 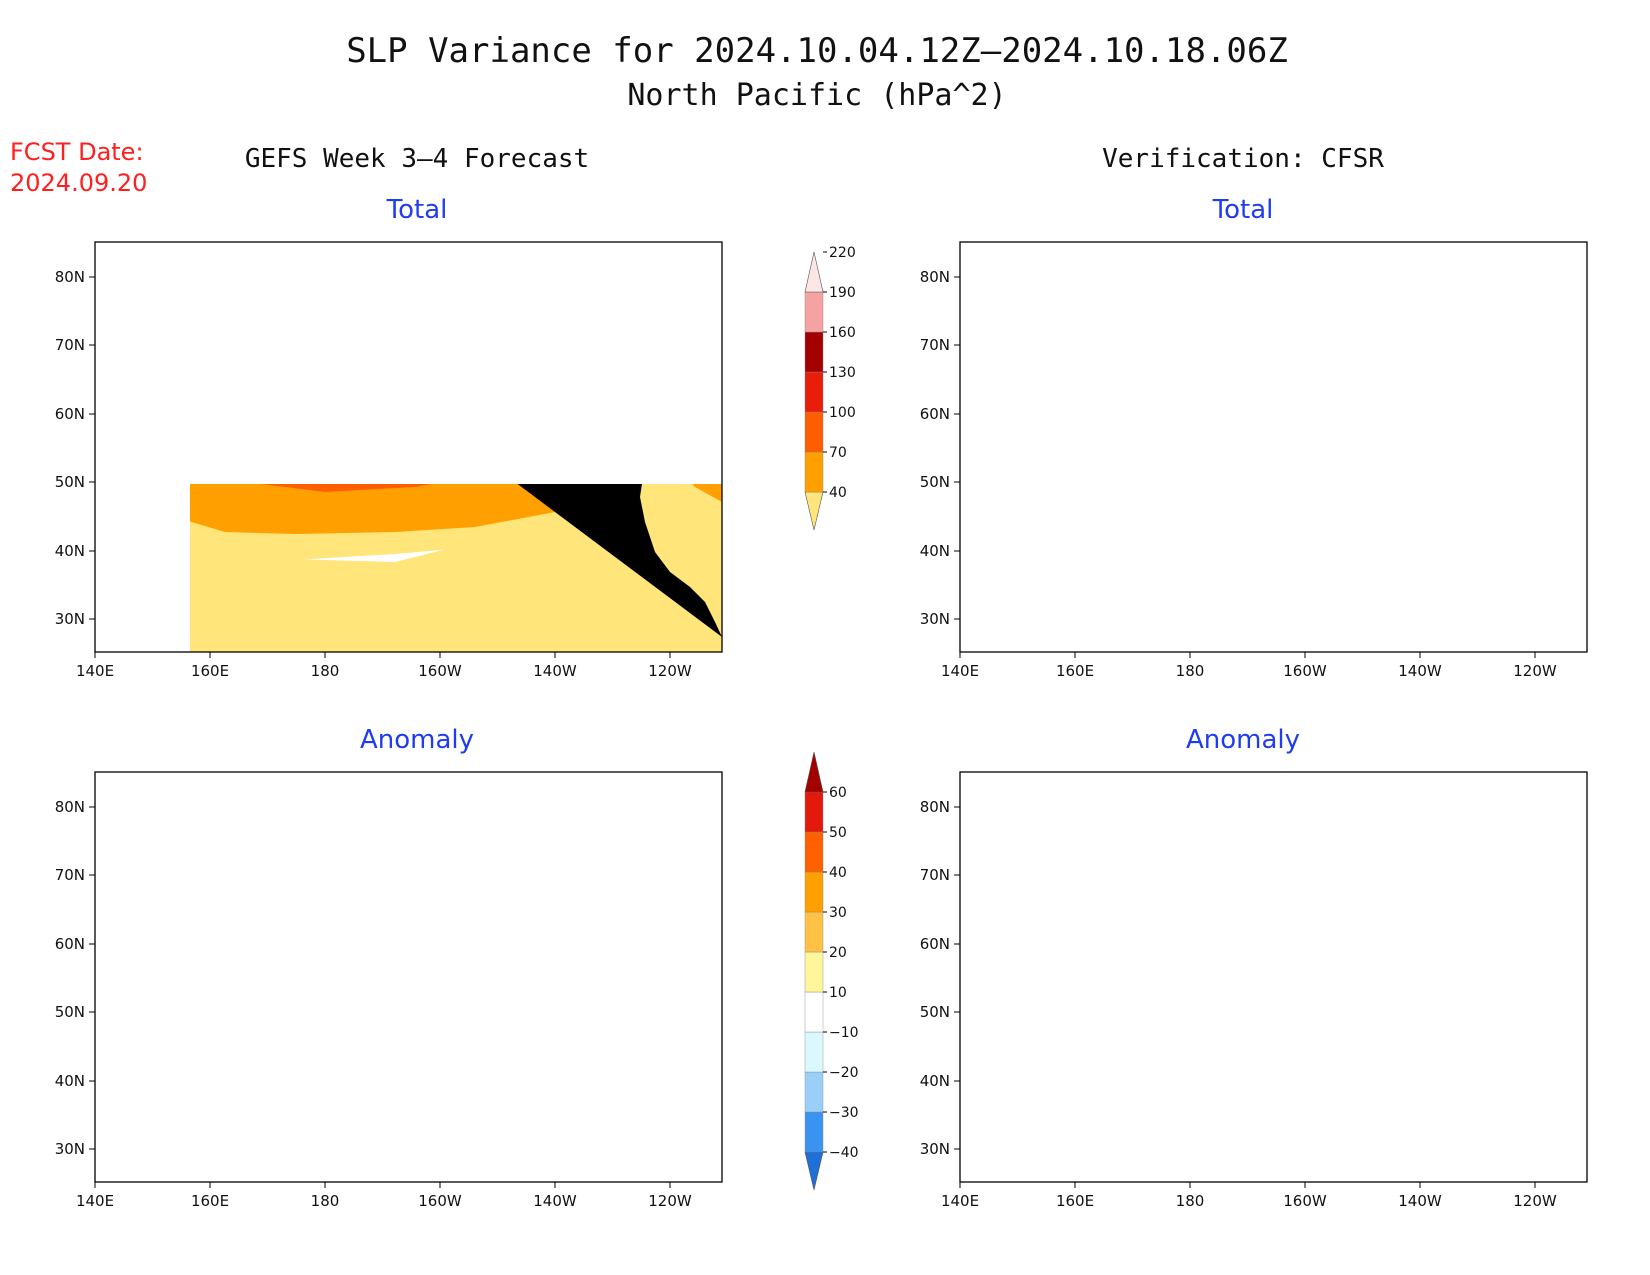 I want to click on lat-tick-label: 40N, so click(x=70, y=551).